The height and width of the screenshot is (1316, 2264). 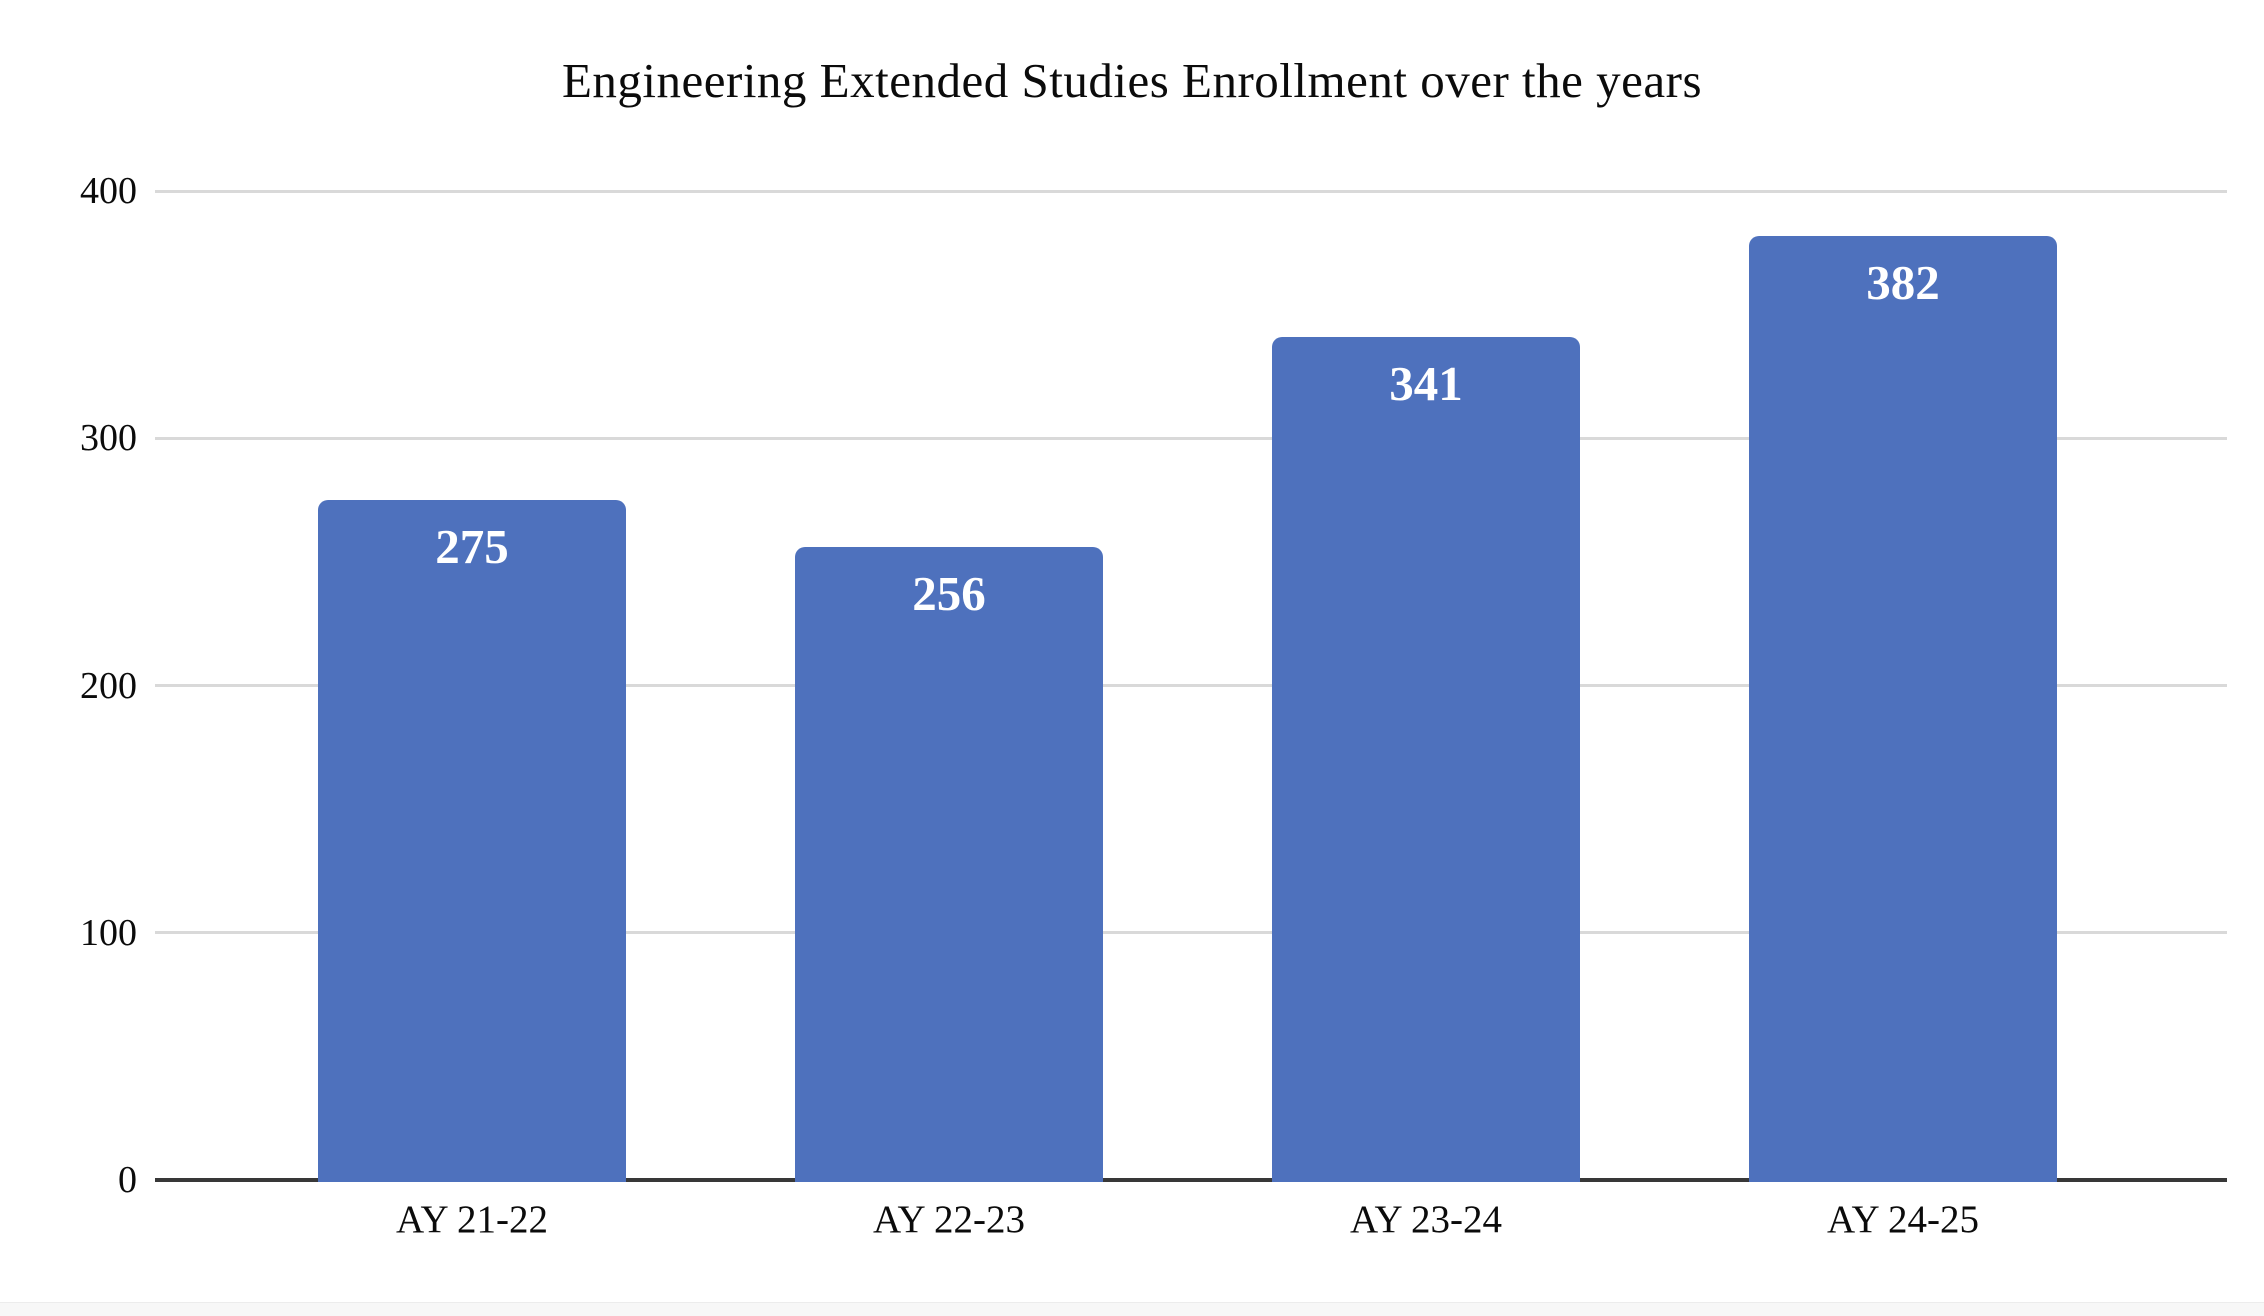 What do you see at coordinates (108, 932) in the screenshot?
I see `y-axis-tick-label-100: 100` at bounding box center [108, 932].